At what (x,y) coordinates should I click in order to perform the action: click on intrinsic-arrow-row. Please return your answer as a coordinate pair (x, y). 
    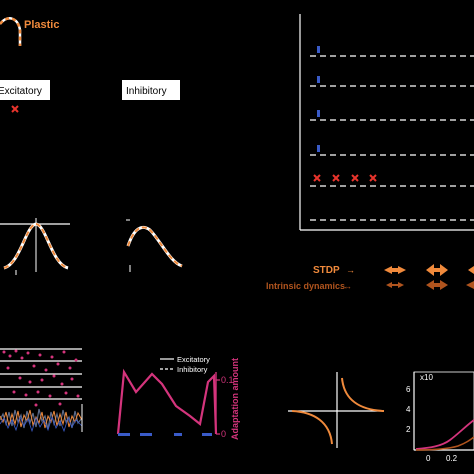
    Looking at the image, I should click on (430, 285).